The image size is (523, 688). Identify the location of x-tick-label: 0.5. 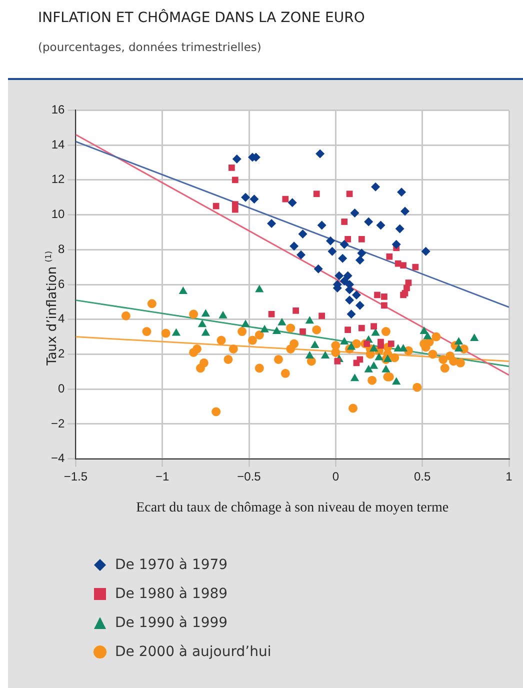
(422, 476).